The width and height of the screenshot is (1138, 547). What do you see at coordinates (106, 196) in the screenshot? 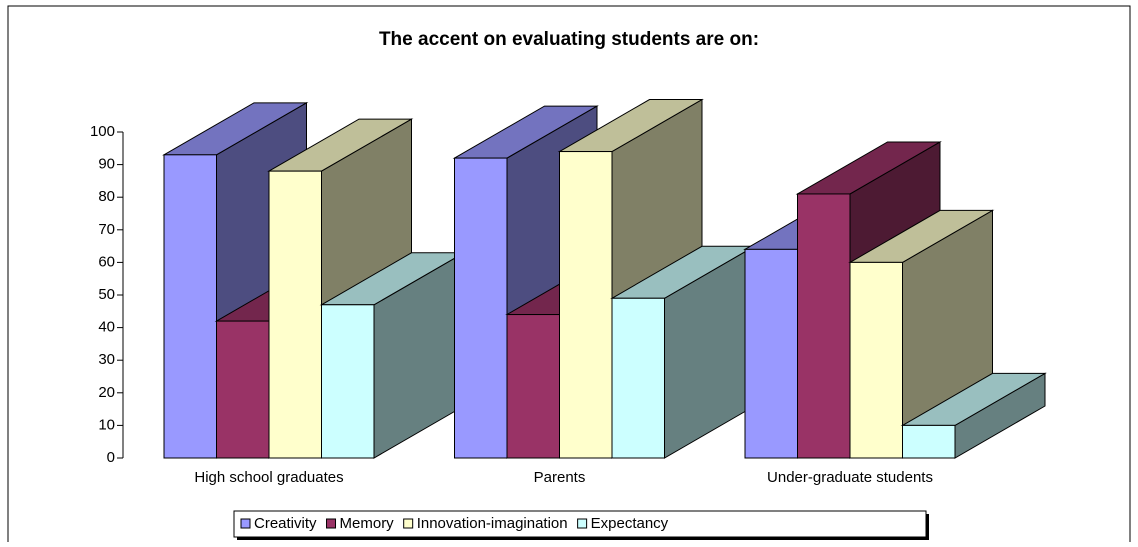
I see `y-tick-label: 80` at bounding box center [106, 196].